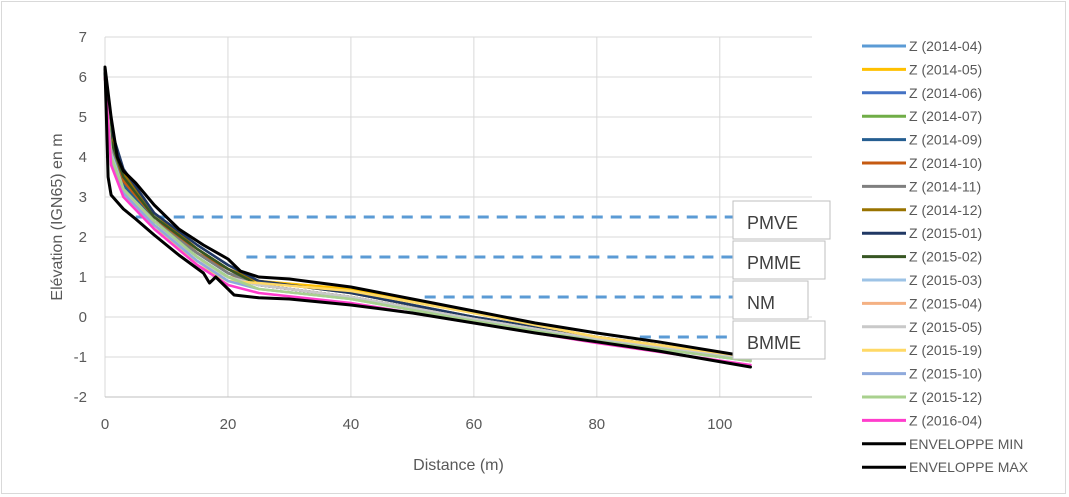  What do you see at coordinates (83, 317) in the screenshot?
I see `y-tick-label: 0` at bounding box center [83, 317].